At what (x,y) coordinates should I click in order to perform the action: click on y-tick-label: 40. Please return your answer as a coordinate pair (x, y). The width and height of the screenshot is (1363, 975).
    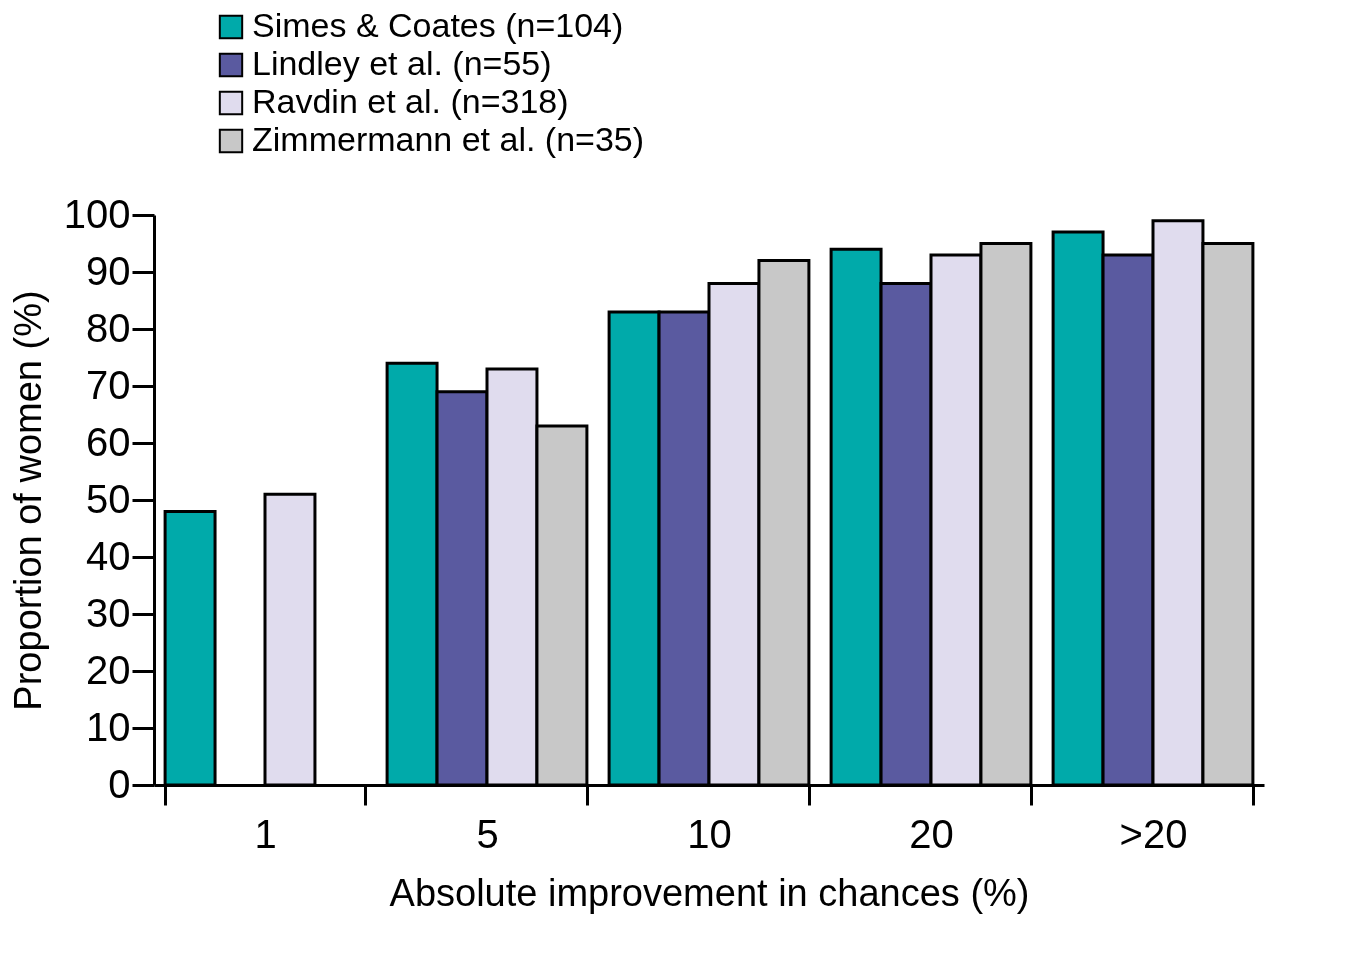
    Looking at the image, I should click on (108, 555).